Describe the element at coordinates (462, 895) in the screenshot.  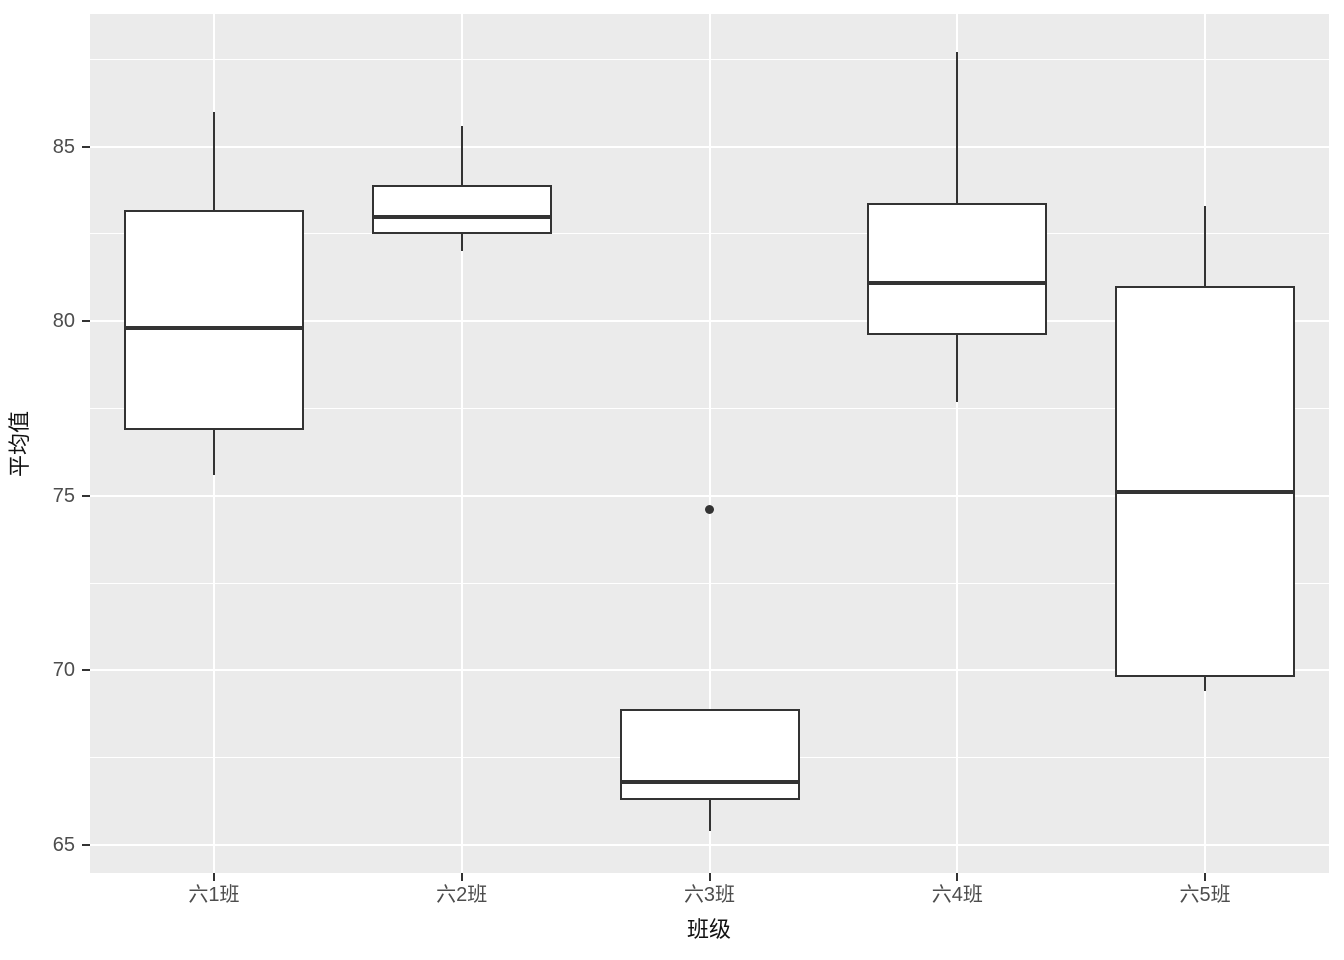
I see `x-tick-label: 六2班` at that location.